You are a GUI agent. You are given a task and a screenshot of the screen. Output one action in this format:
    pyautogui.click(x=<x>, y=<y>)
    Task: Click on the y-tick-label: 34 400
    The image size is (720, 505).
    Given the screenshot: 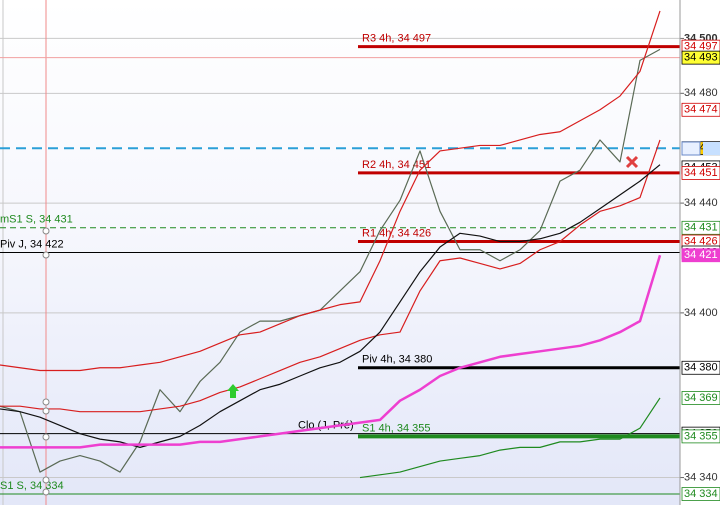 What is the action you would take?
    pyautogui.click(x=701, y=313)
    